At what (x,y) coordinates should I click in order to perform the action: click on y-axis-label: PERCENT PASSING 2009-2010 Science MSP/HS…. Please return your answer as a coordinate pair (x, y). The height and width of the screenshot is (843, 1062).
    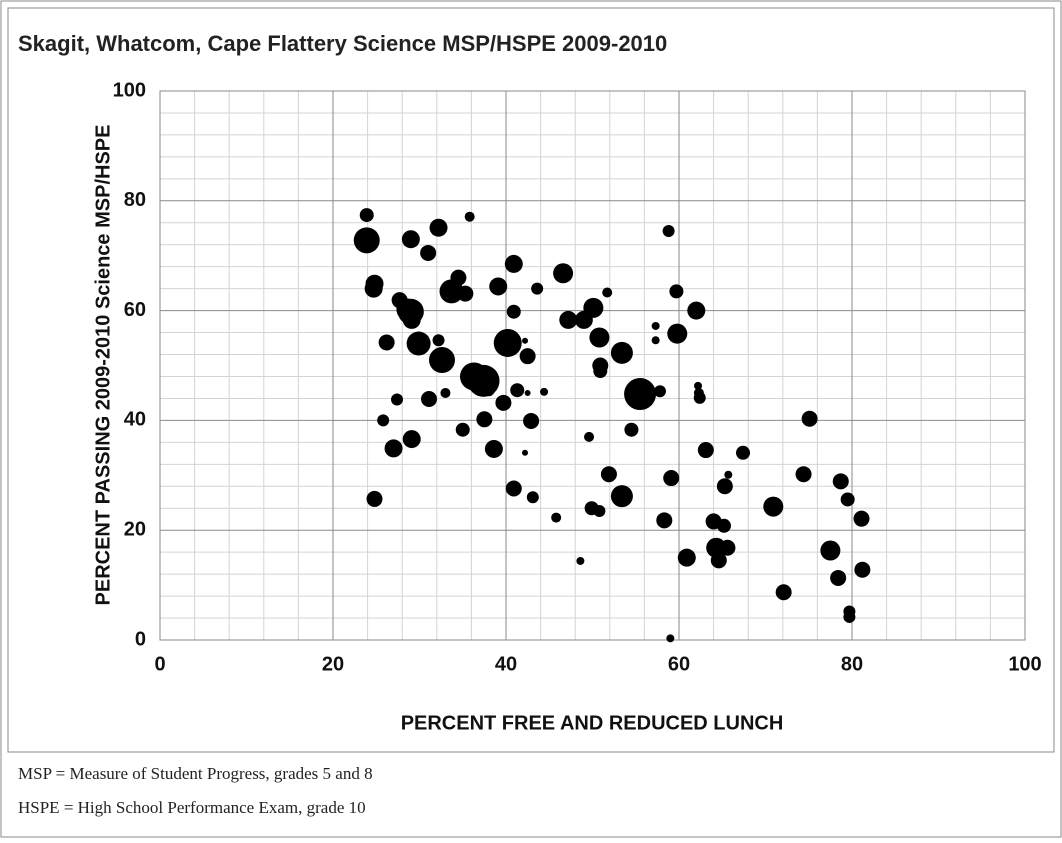
    Looking at the image, I should click on (103, 365).